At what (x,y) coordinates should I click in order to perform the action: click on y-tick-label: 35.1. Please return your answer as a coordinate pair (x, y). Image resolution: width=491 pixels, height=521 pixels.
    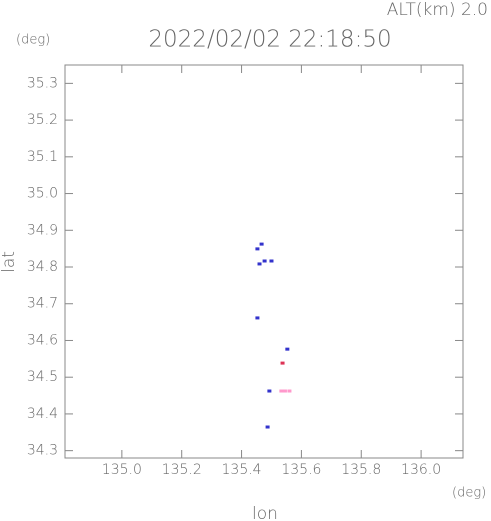
    Looking at the image, I should click on (42, 157).